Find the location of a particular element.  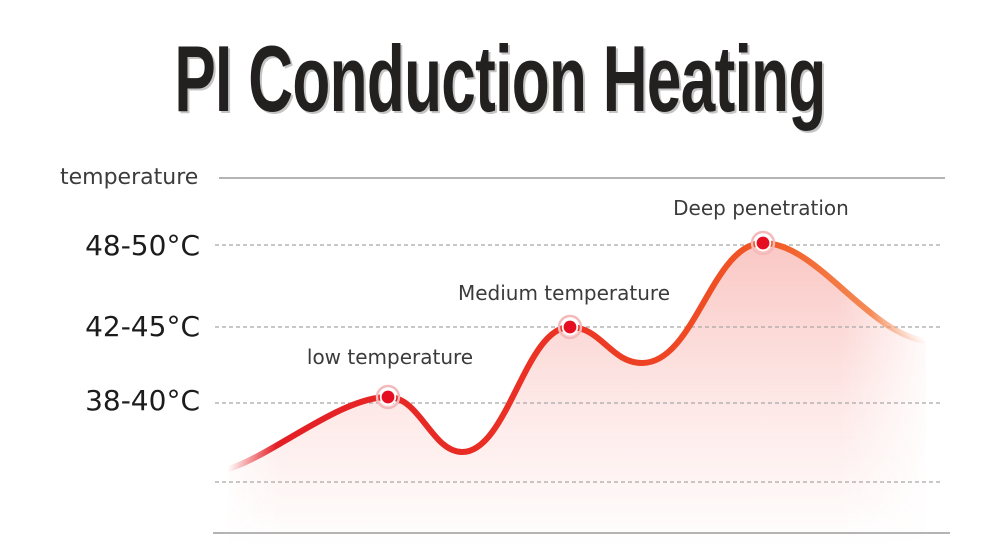

y-tick-48-50: 48-50°C is located at coordinates (142, 245).